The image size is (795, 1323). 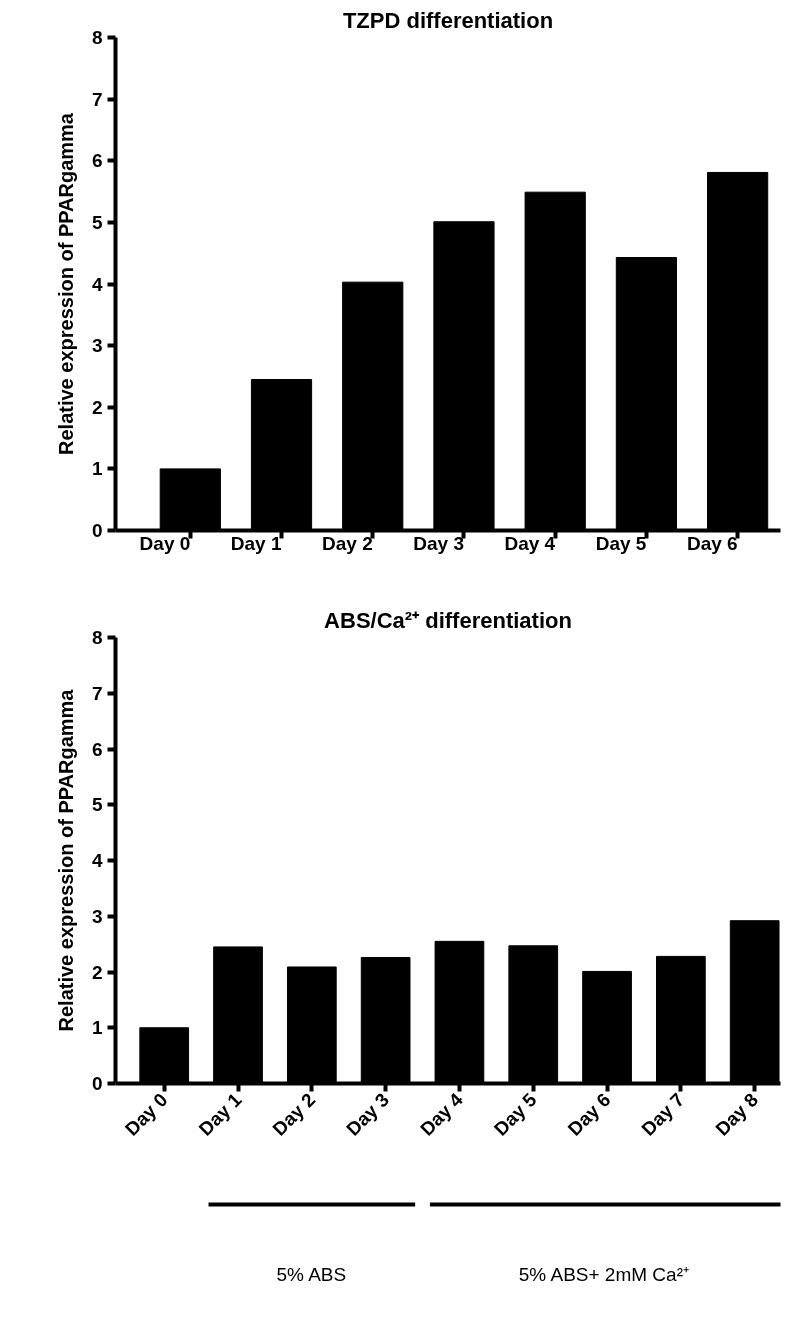 I want to click on x-tick-label: Day 7, so click(x=663, y=1114).